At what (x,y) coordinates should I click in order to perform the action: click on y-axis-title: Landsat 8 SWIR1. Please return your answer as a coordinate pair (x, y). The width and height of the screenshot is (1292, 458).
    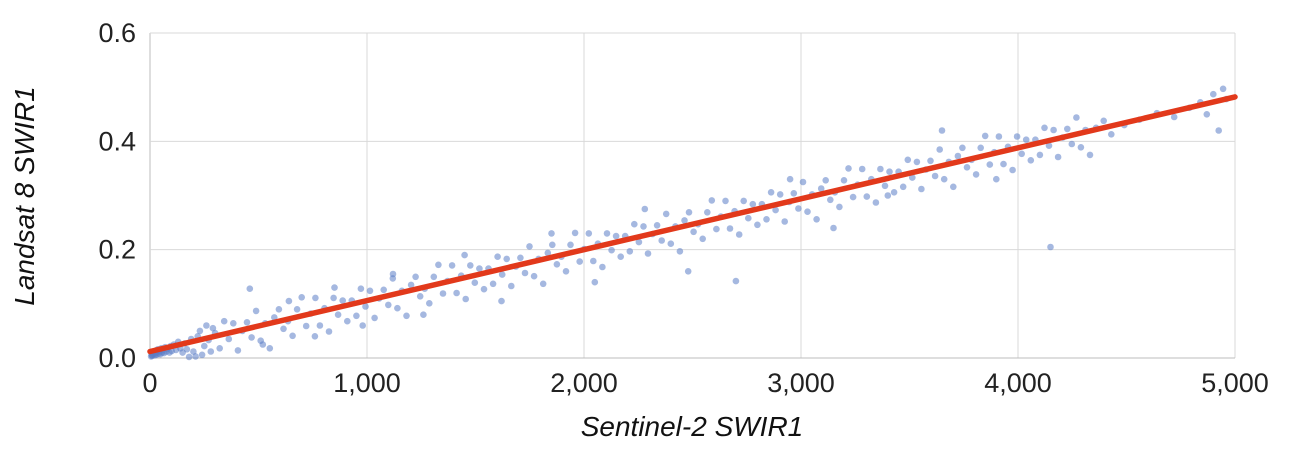
    Looking at the image, I should click on (24, 195).